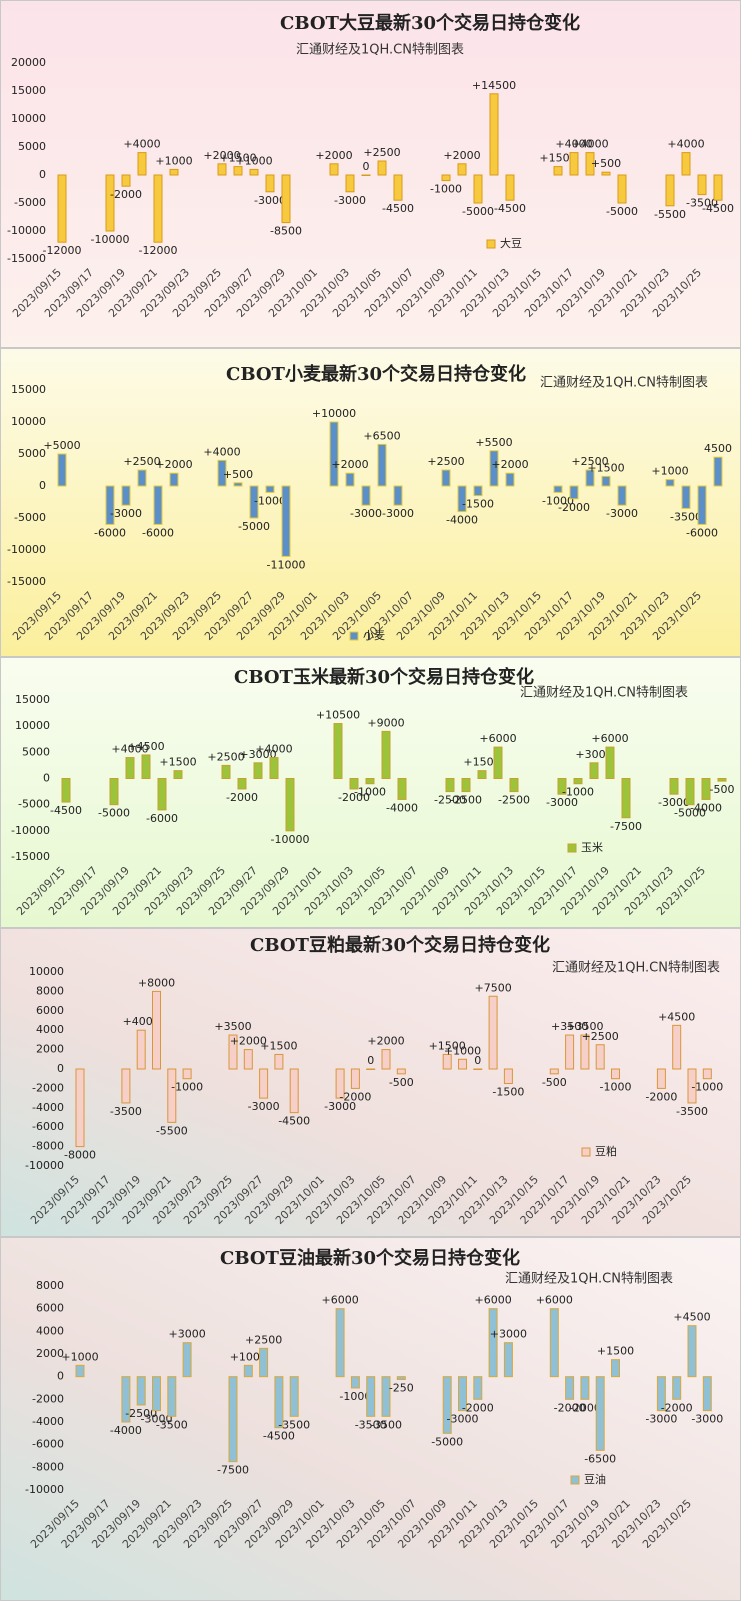  What do you see at coordinates (385, 722) in the screenshot?
I see `value-label: +9000` at bounding box center [385, 722].